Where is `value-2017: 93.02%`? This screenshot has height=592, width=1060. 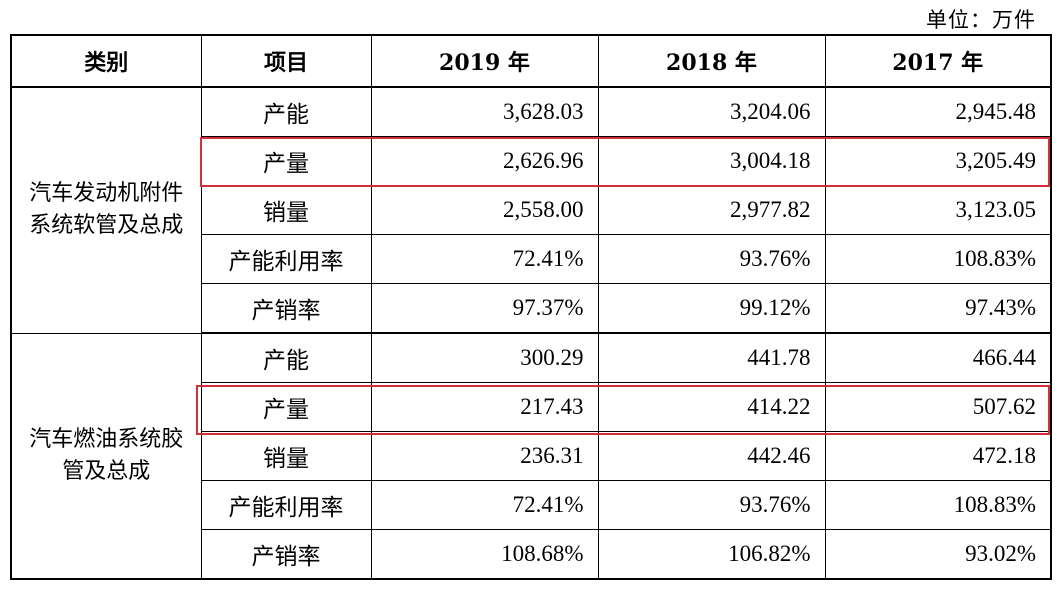
value-2017: 93.02% is located at coordinates (938, 554).